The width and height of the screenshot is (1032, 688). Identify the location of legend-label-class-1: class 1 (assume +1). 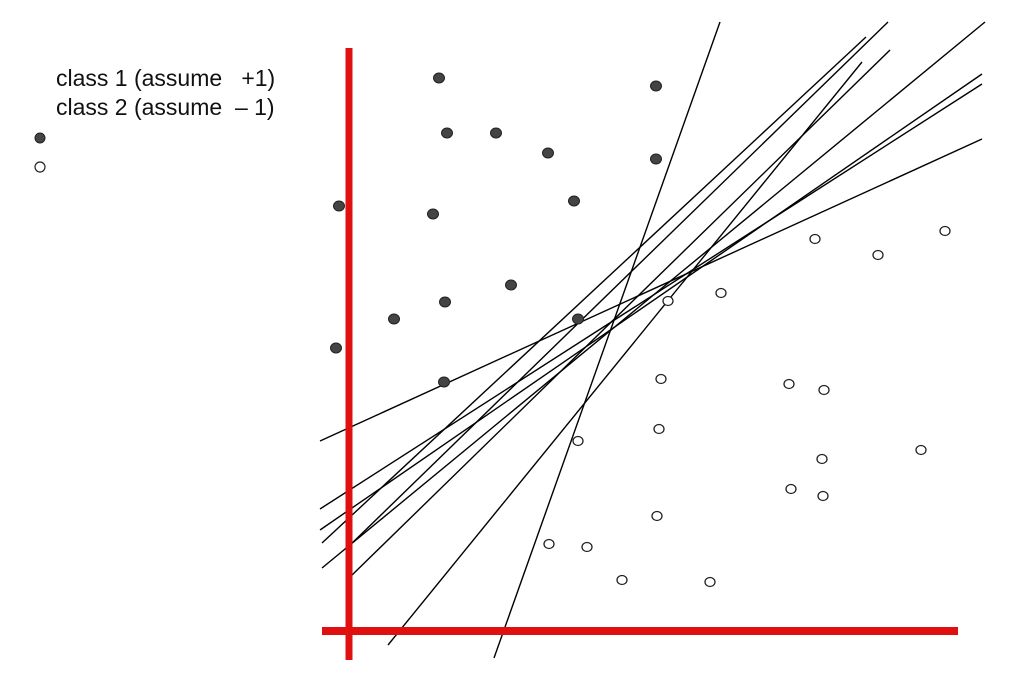
(166, 78).